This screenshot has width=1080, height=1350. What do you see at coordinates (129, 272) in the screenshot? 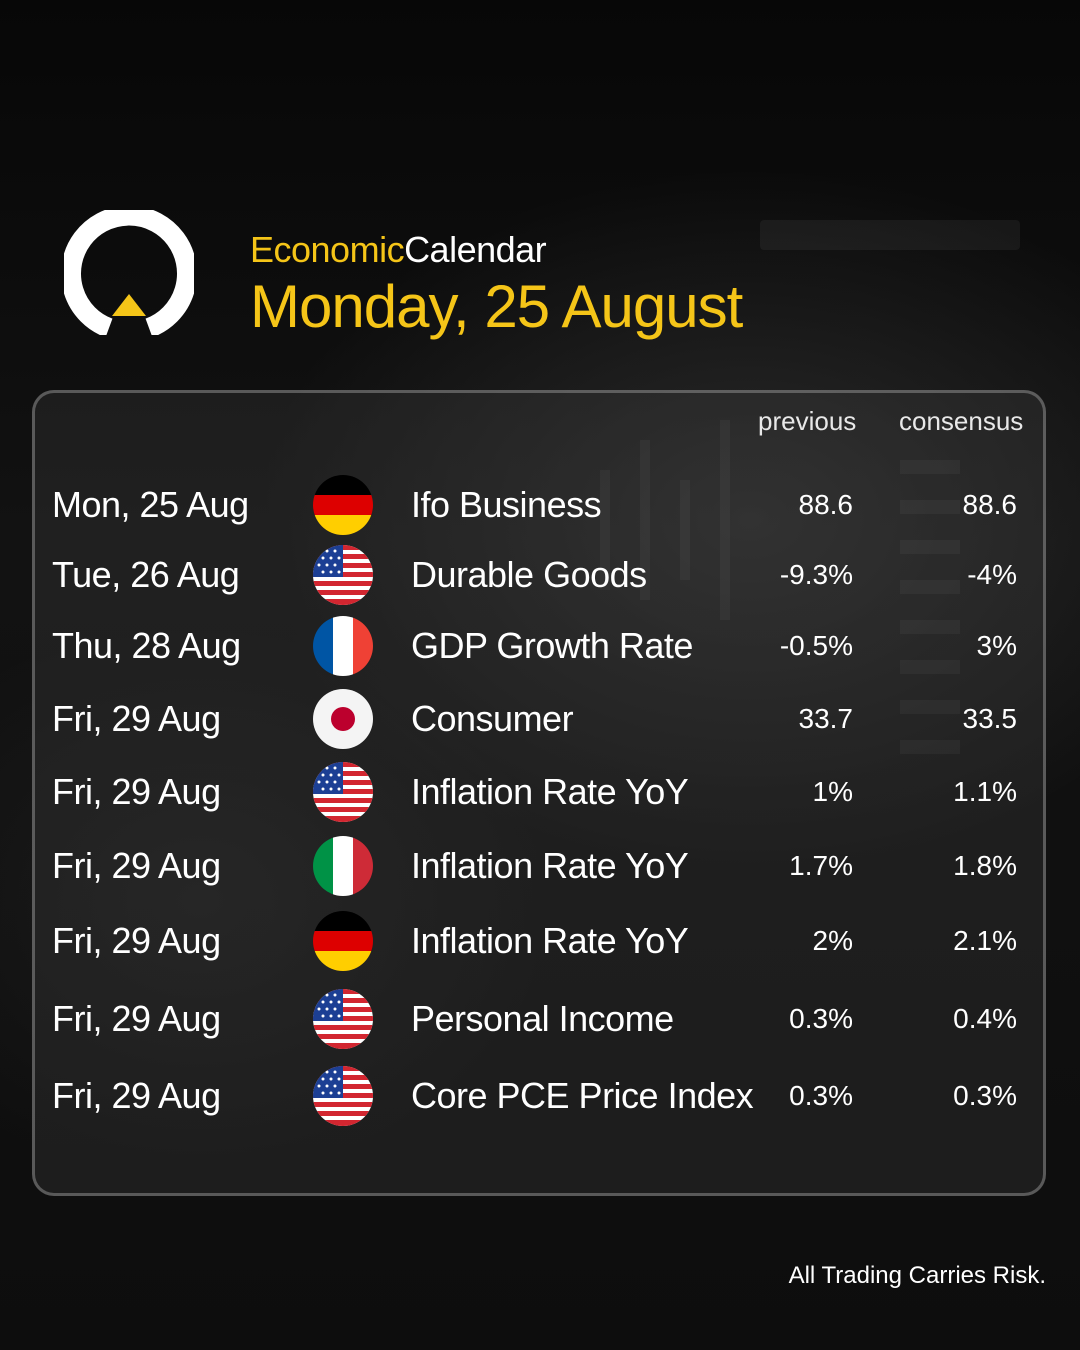
I see `brand-logo` at bounding box center [129, 272].